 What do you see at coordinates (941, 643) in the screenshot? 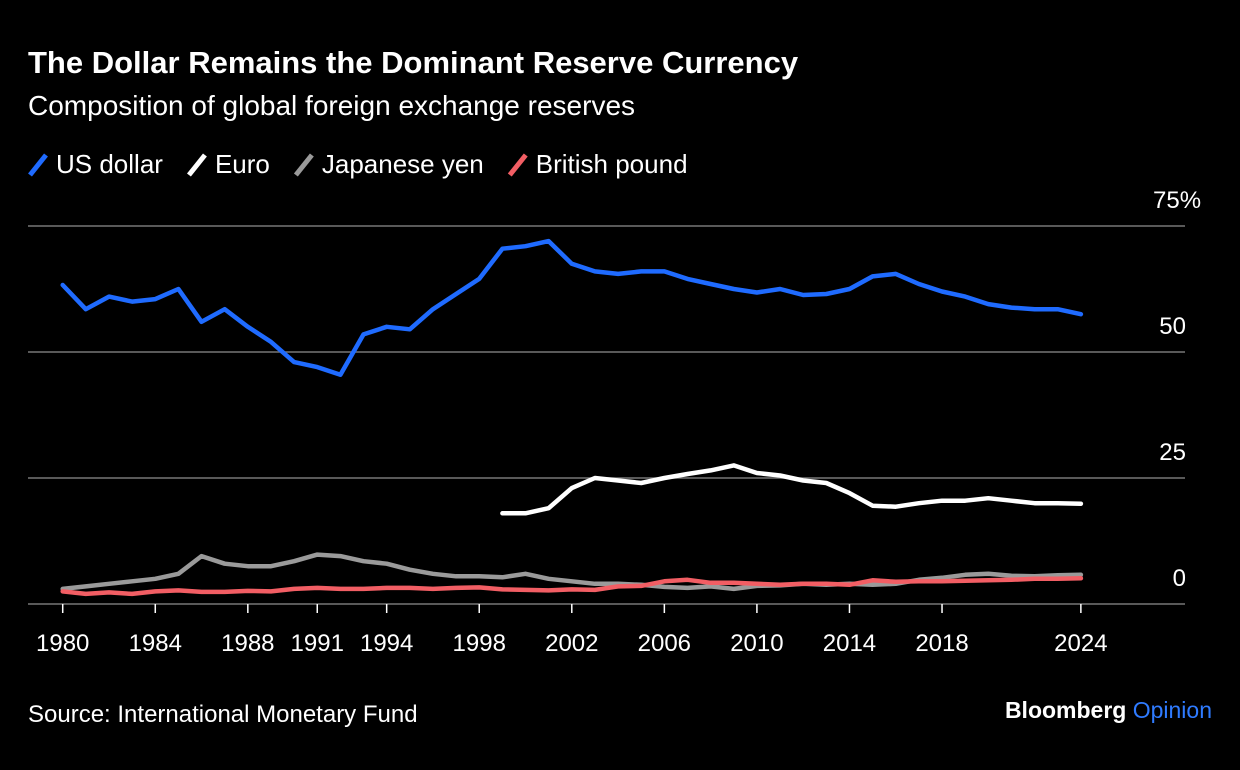
I see `x-tick-label: 2018` at bounding box center [941, 643].